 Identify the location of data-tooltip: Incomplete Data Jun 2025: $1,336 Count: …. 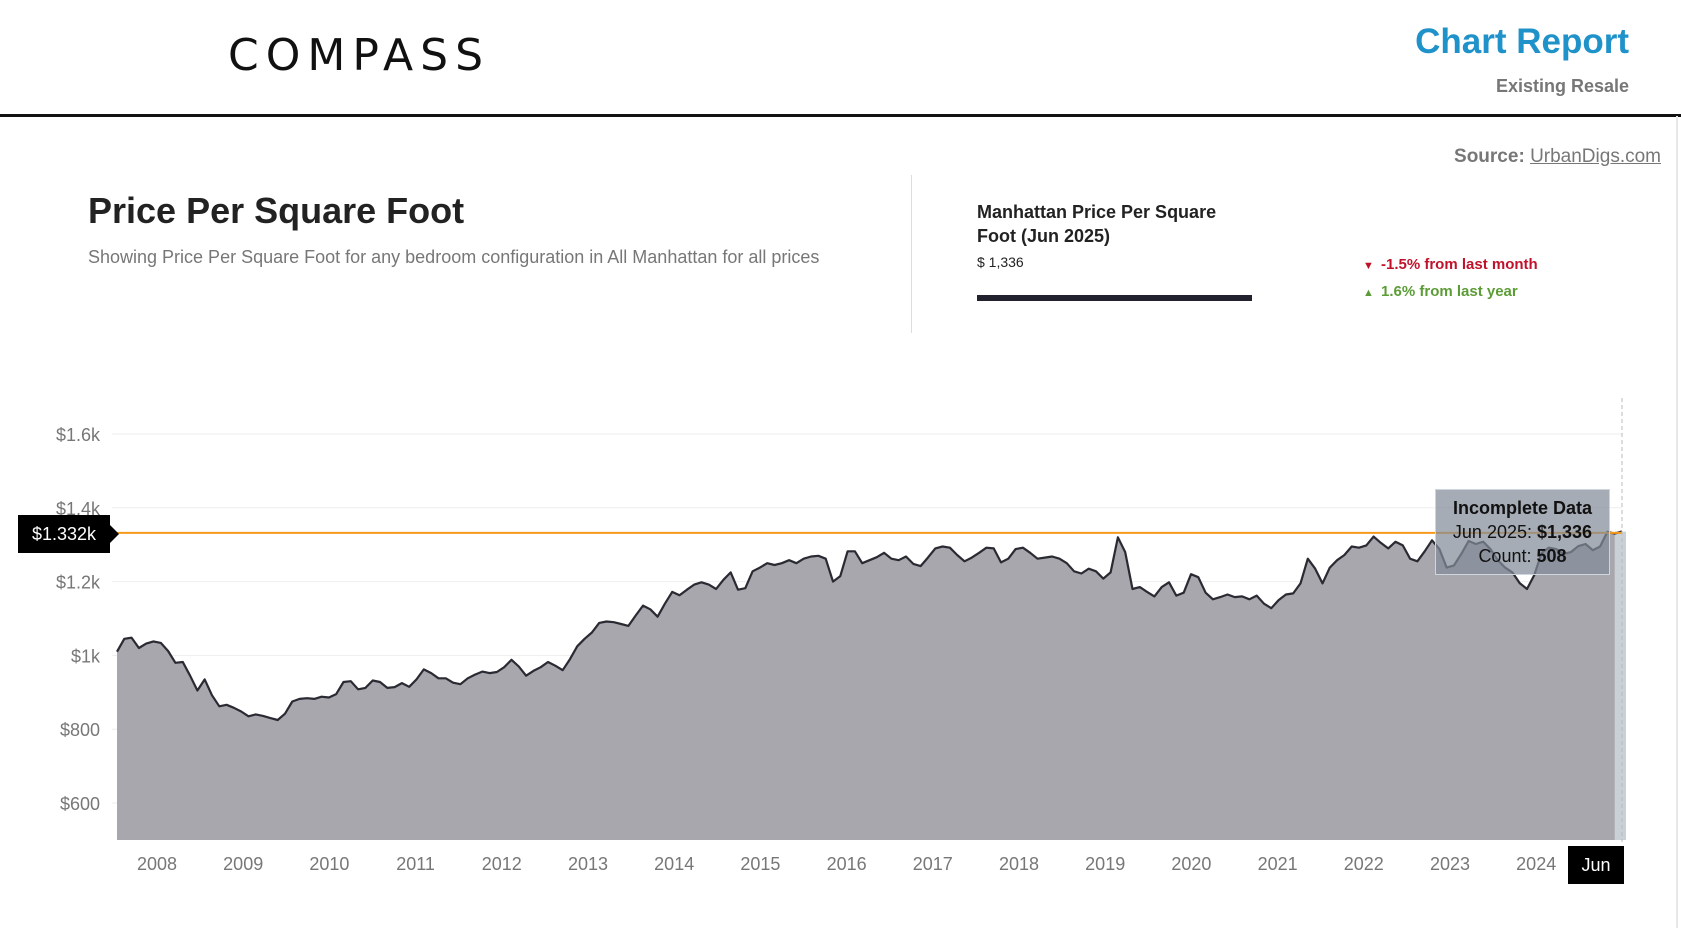
(1522, 532).